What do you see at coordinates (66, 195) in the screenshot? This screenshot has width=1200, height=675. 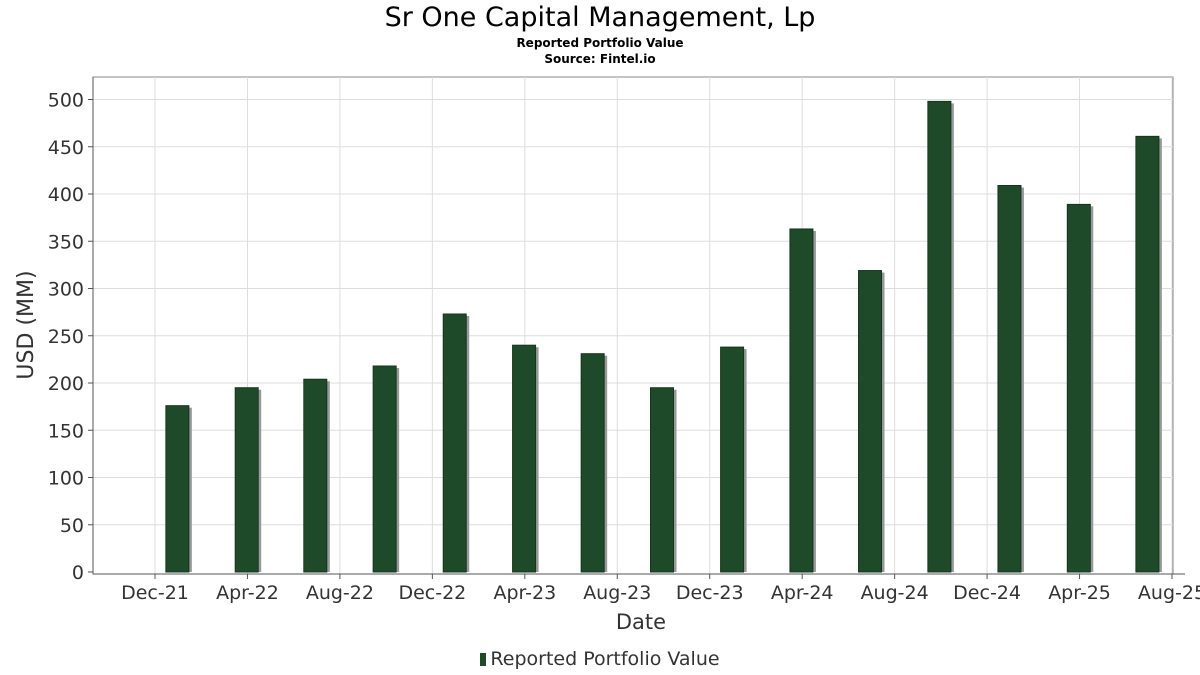 I see `y-tick-label: 400` at bounding box center [66, 195].